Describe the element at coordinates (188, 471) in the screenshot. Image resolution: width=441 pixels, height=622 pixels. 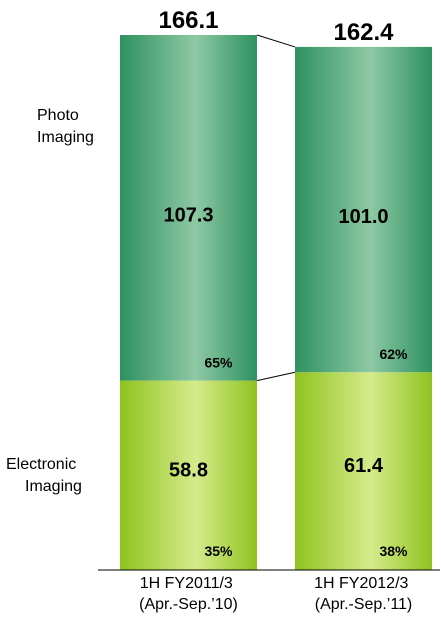
I see `electronic-value-2011: 58.8` at that location.